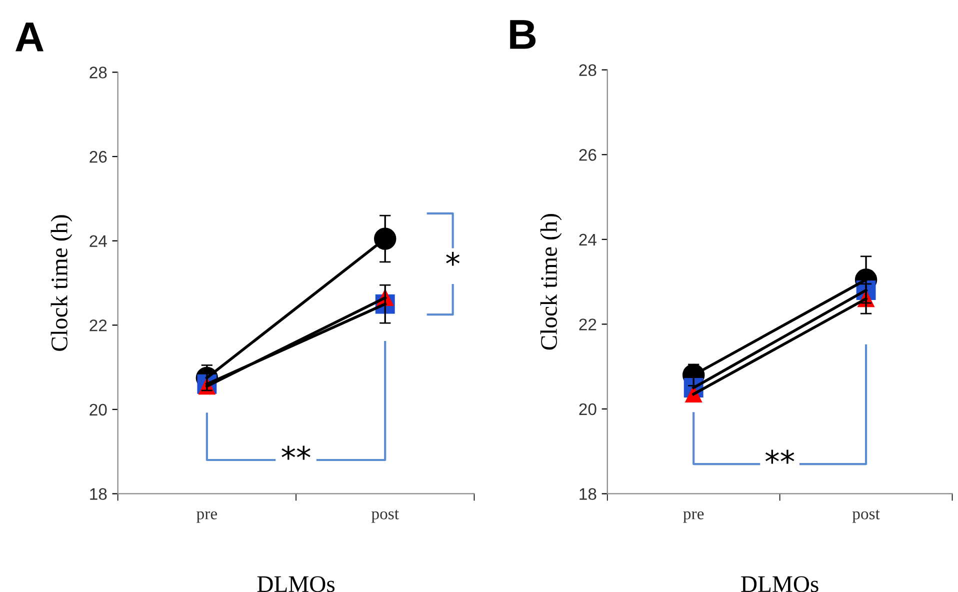  I want to click on annotation: *, so click(453, 259).